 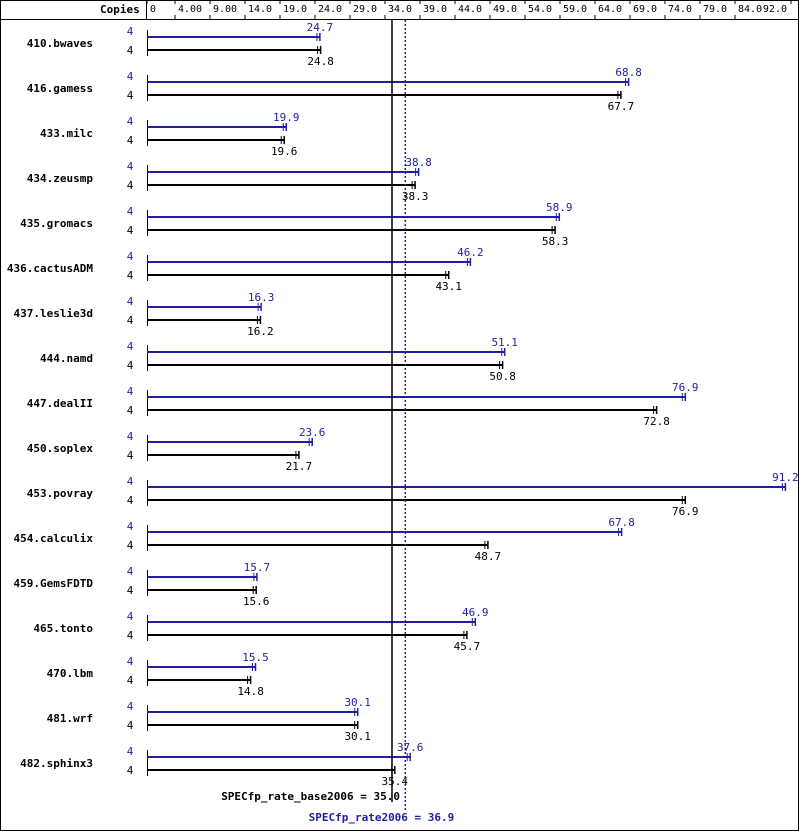 I want to click on benchmark-name: 433.milc, so click(x=66, y=133).